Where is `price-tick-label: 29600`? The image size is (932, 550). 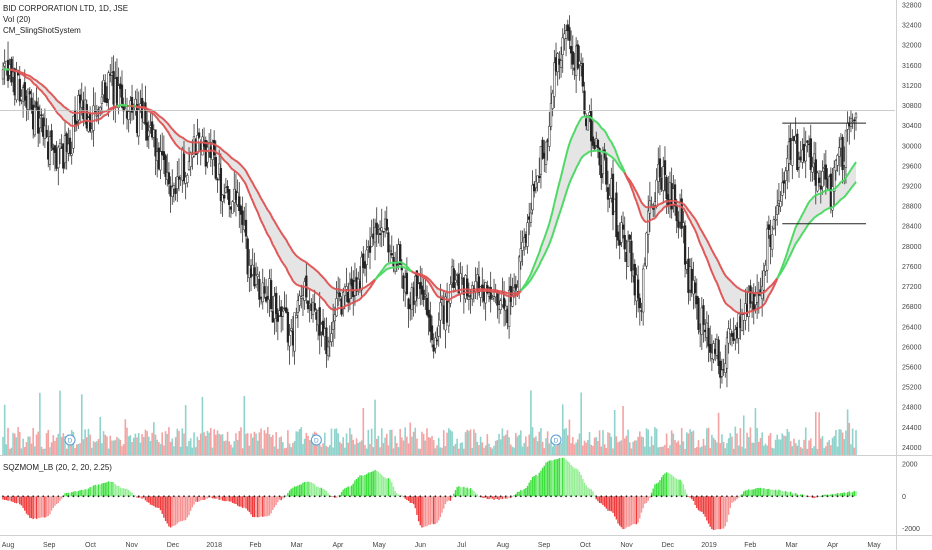
price-tick-label: 29600 is located at coordinates (912, 166).